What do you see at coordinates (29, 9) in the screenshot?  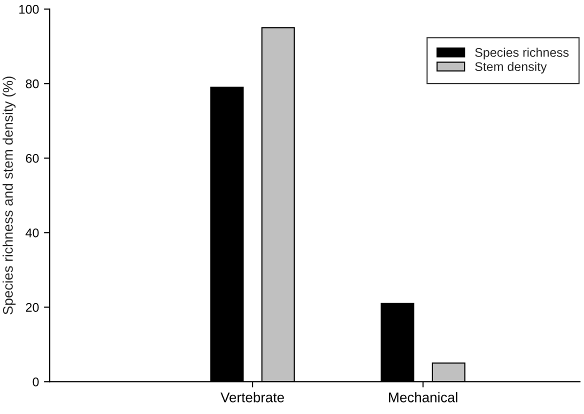 I see `y-tick-label: 100` at bounding box center [29, 9].